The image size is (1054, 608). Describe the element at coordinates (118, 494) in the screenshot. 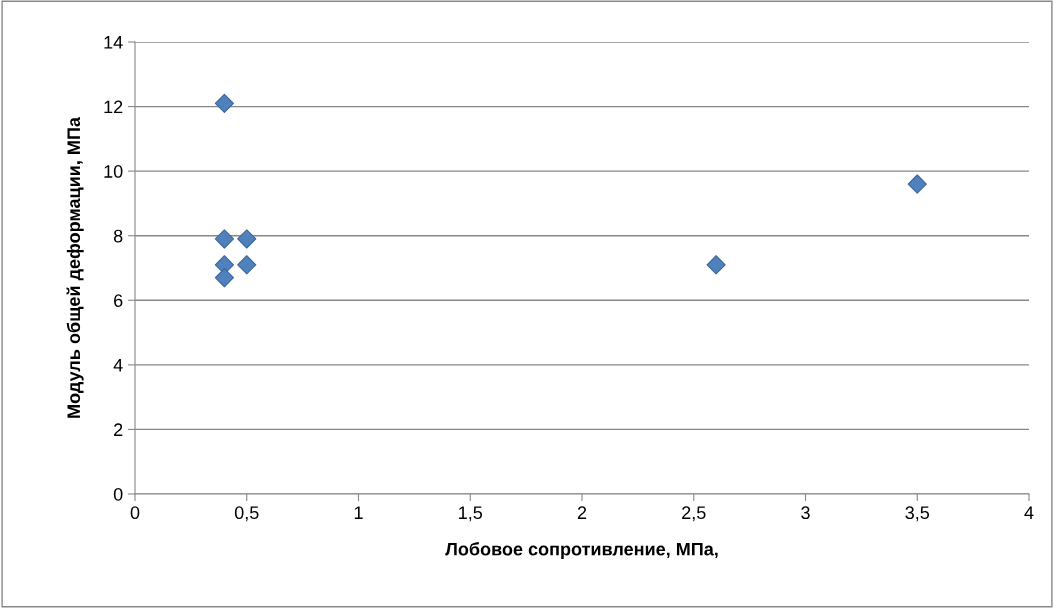

I see `y-tick-label: 0` at that location.